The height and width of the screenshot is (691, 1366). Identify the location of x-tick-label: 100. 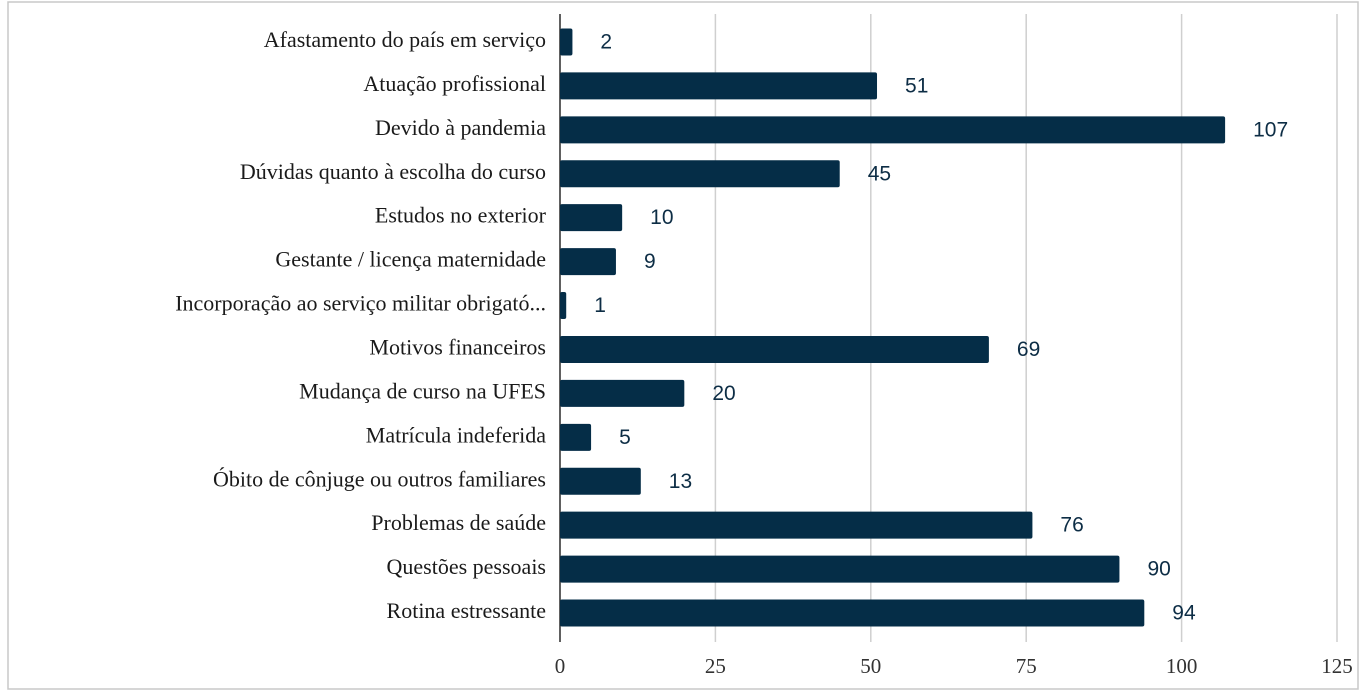
(1182, 666).